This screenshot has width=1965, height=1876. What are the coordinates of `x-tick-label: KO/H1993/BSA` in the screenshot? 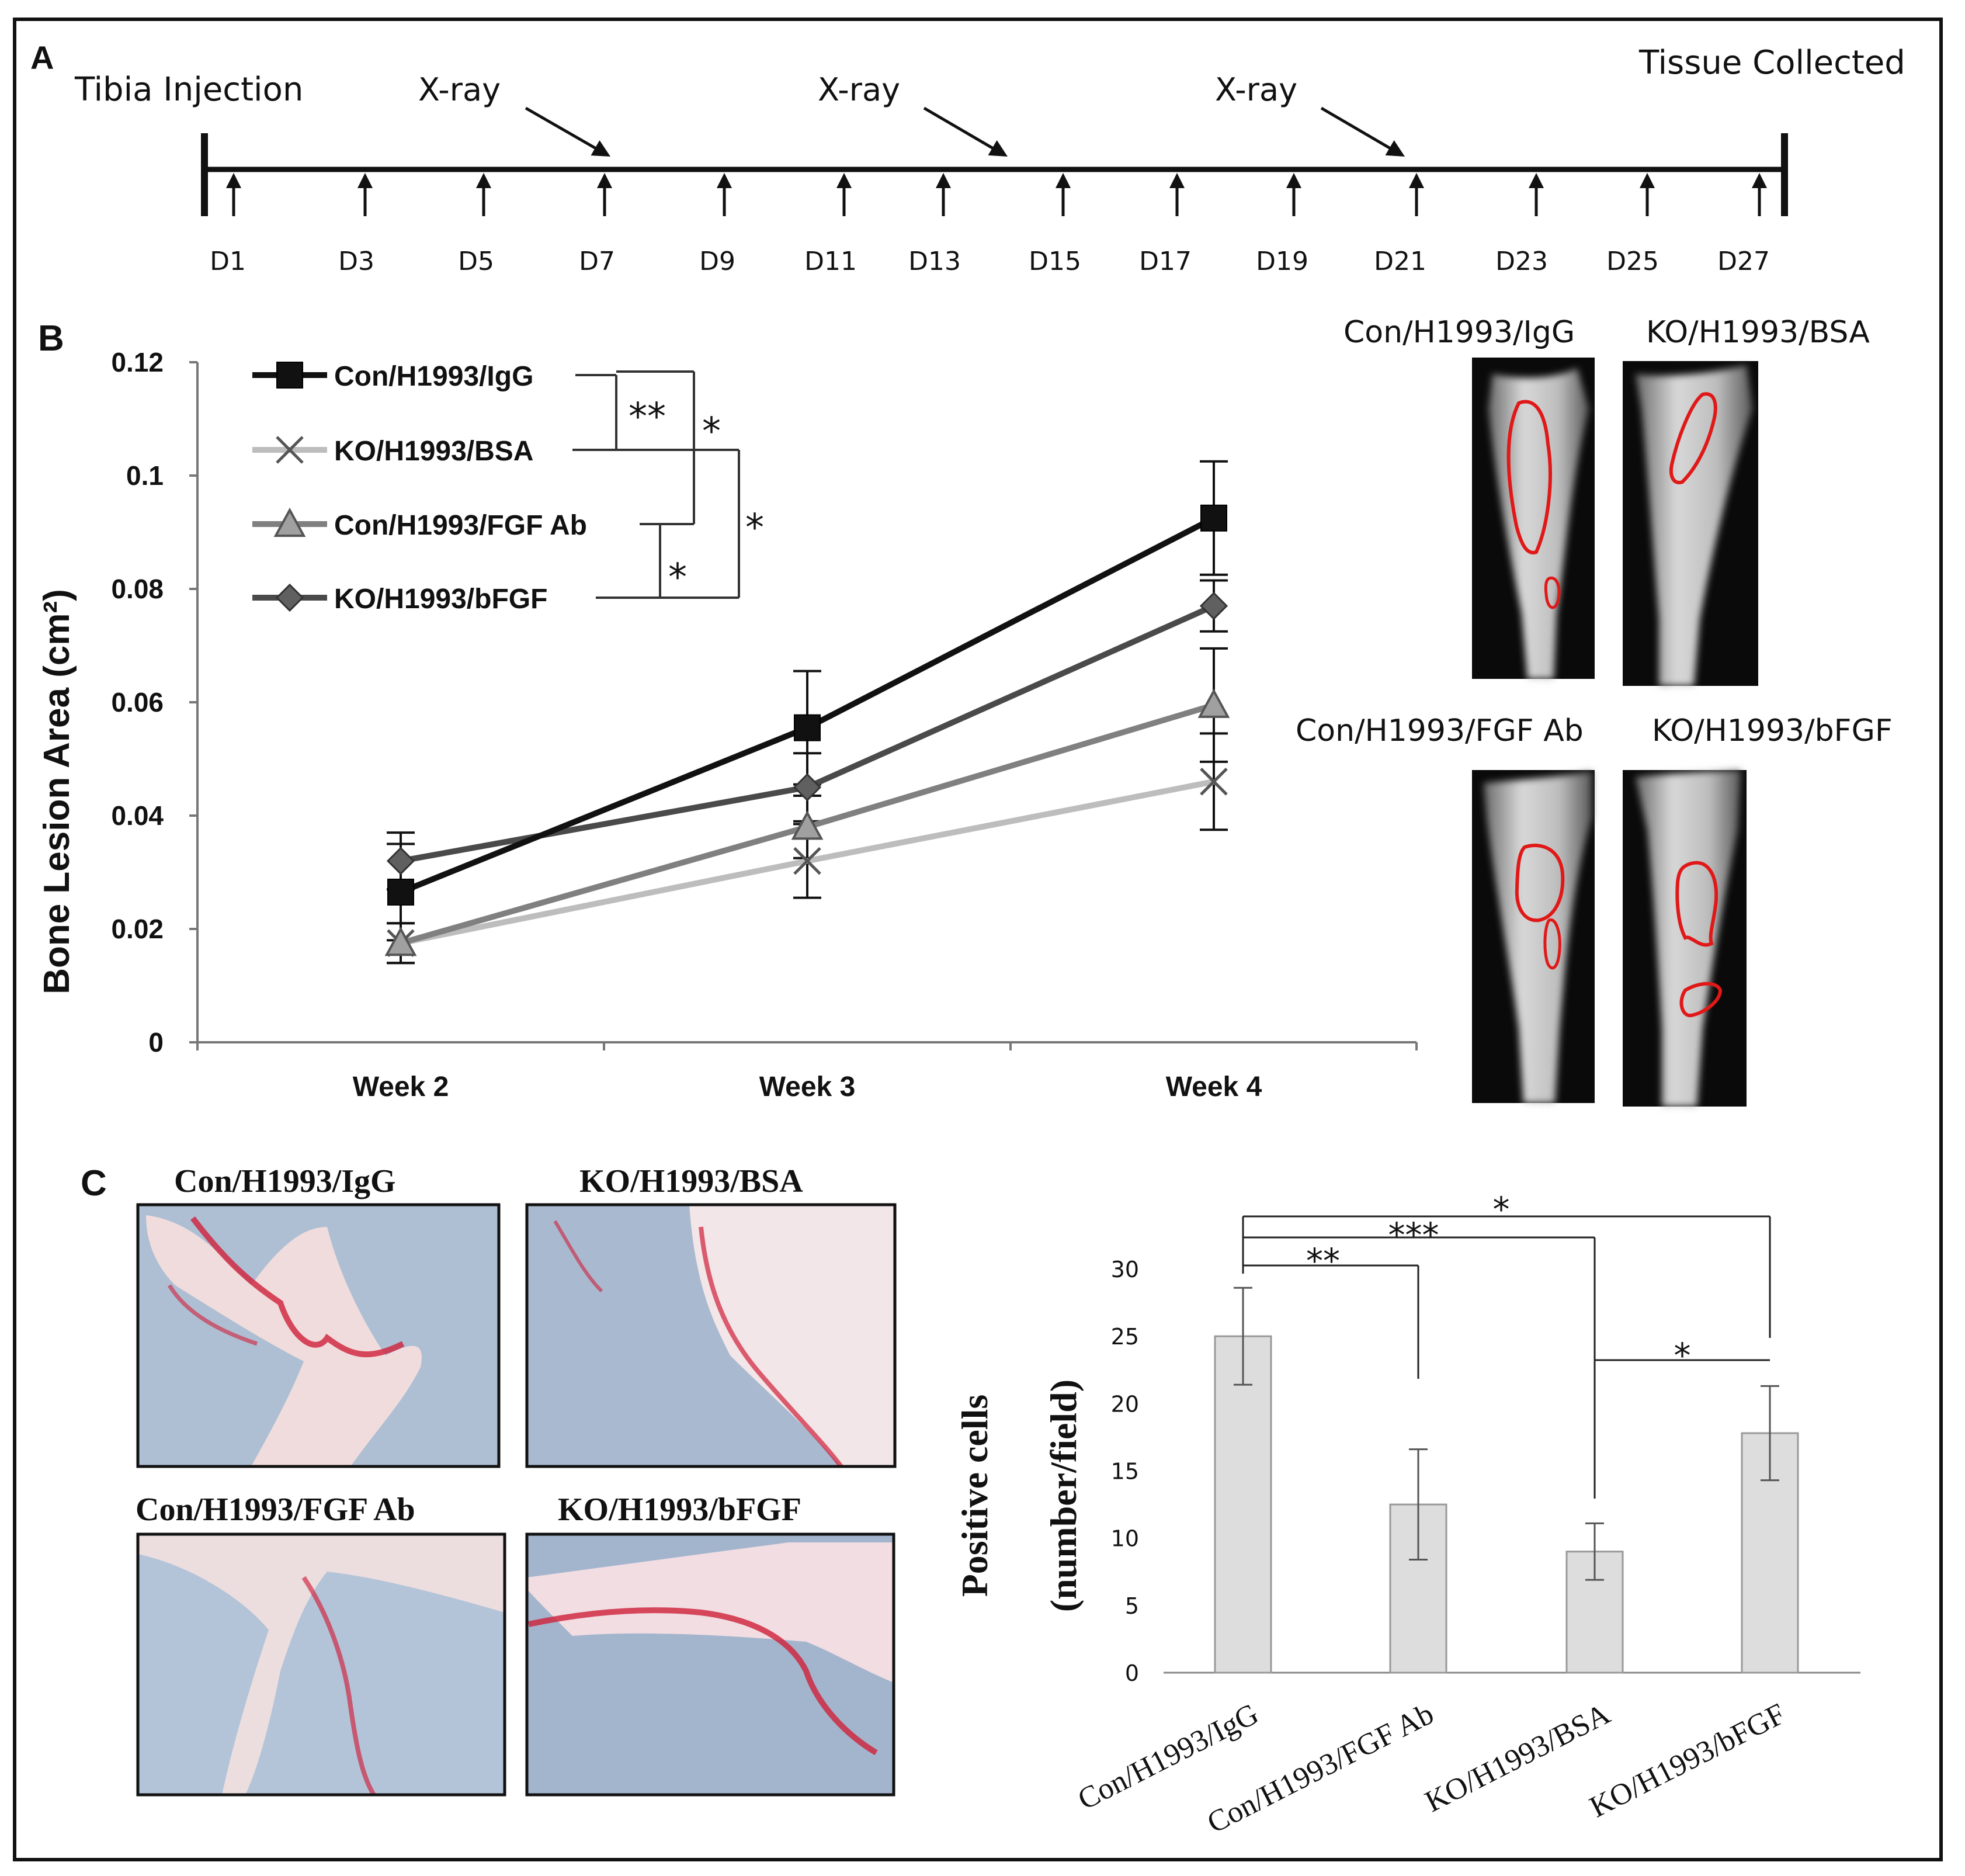 It's located at (1518, 1758).